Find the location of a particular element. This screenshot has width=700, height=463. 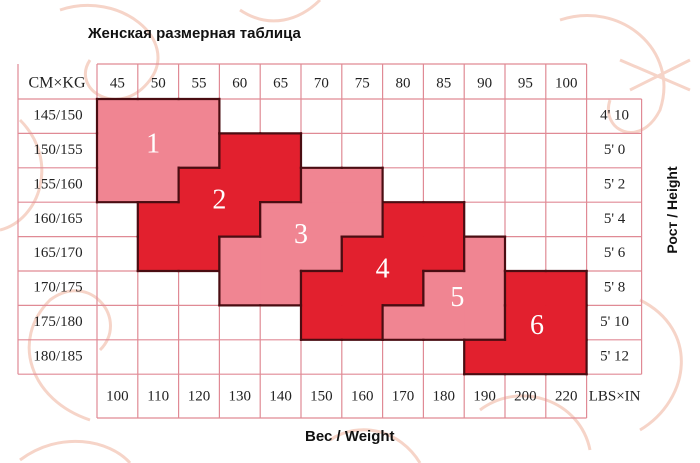

in-row-label: 5' 6 is located at coordinates (615, 253).